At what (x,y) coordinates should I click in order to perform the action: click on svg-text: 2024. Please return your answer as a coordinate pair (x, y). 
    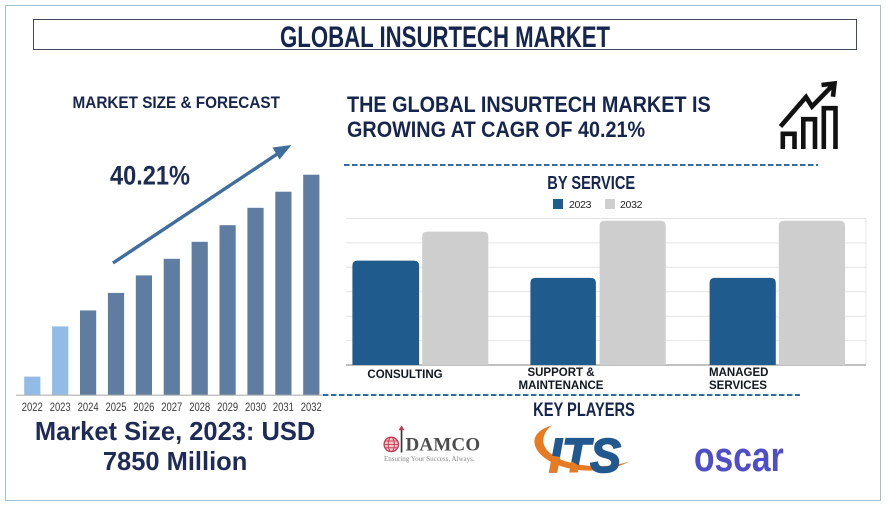
    Looking at the image, I should click on (88, 407).